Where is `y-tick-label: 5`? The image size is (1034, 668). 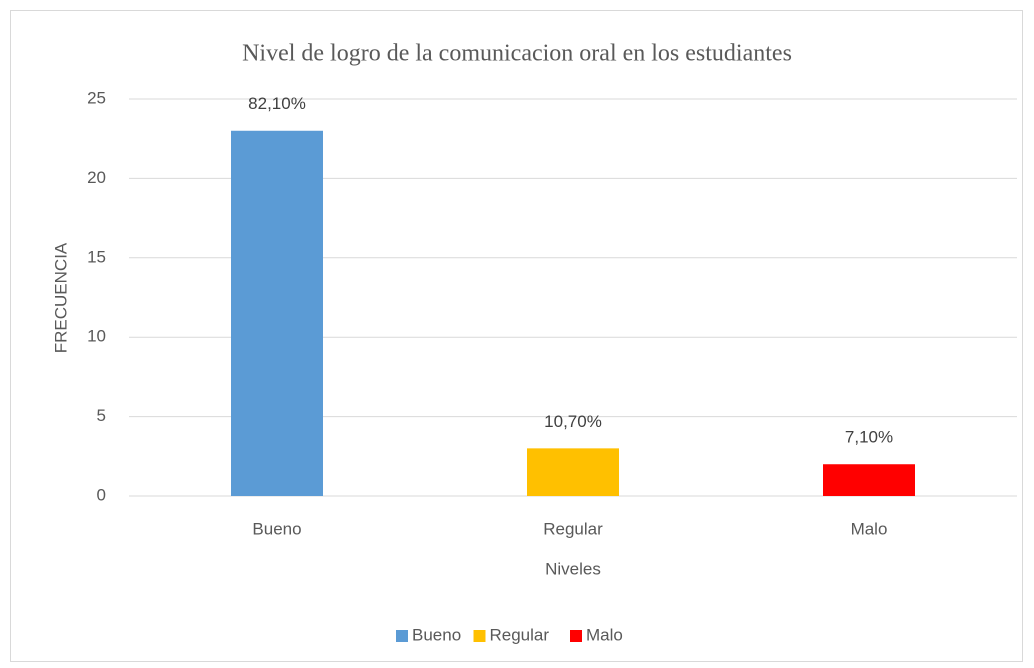 y-tick-label: 5 is located at coordinates (101, 415).